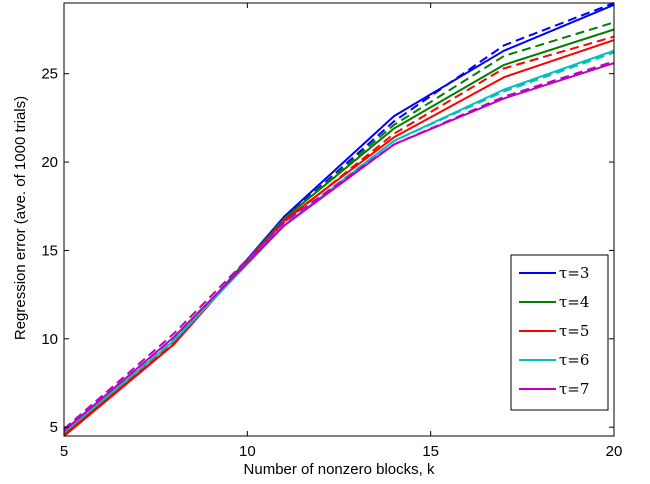  Describe the element at coordinates (574, 273) in the screenshot. I see `legend-label: τ=3` at that location.